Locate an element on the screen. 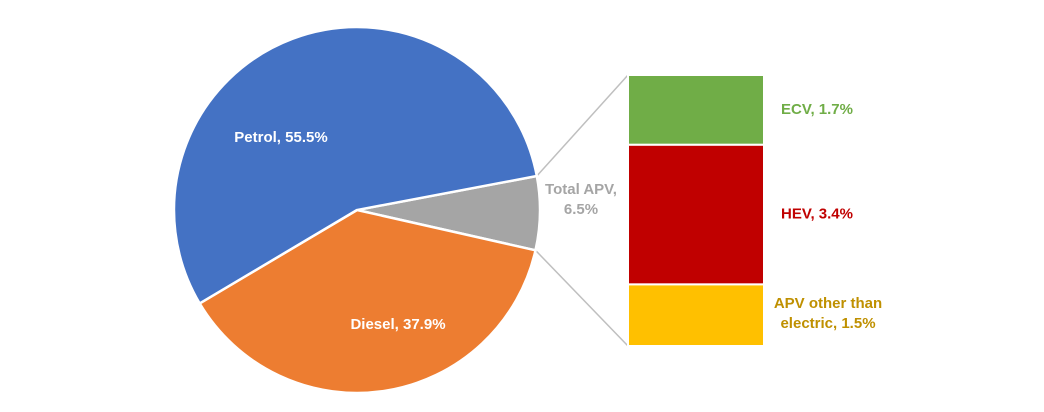  data-label-petrol-line-1: Petrol, 55.5% is located at coordinates (280, 137).